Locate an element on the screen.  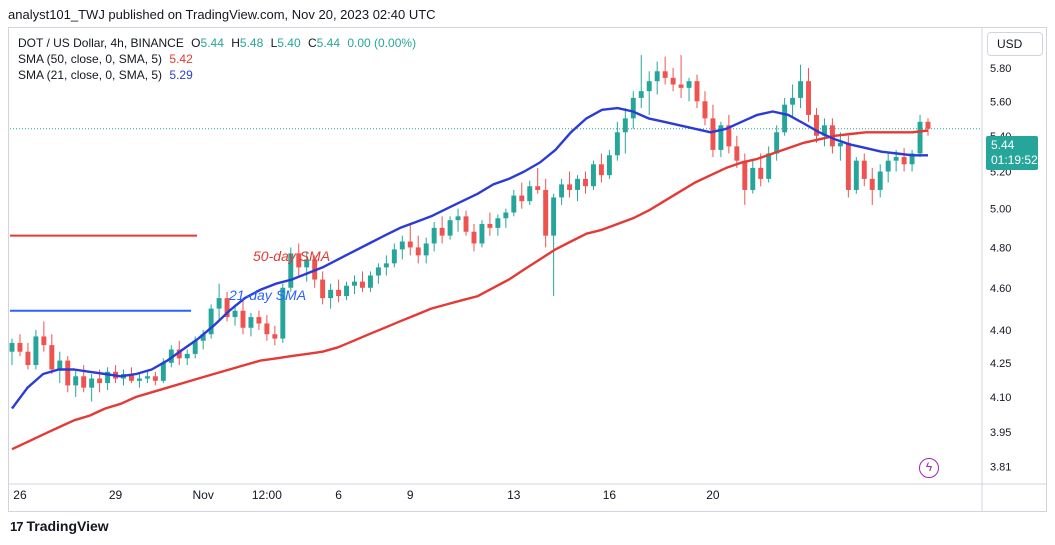
x-tick-label: 9 is located at coordinates (410, 495).